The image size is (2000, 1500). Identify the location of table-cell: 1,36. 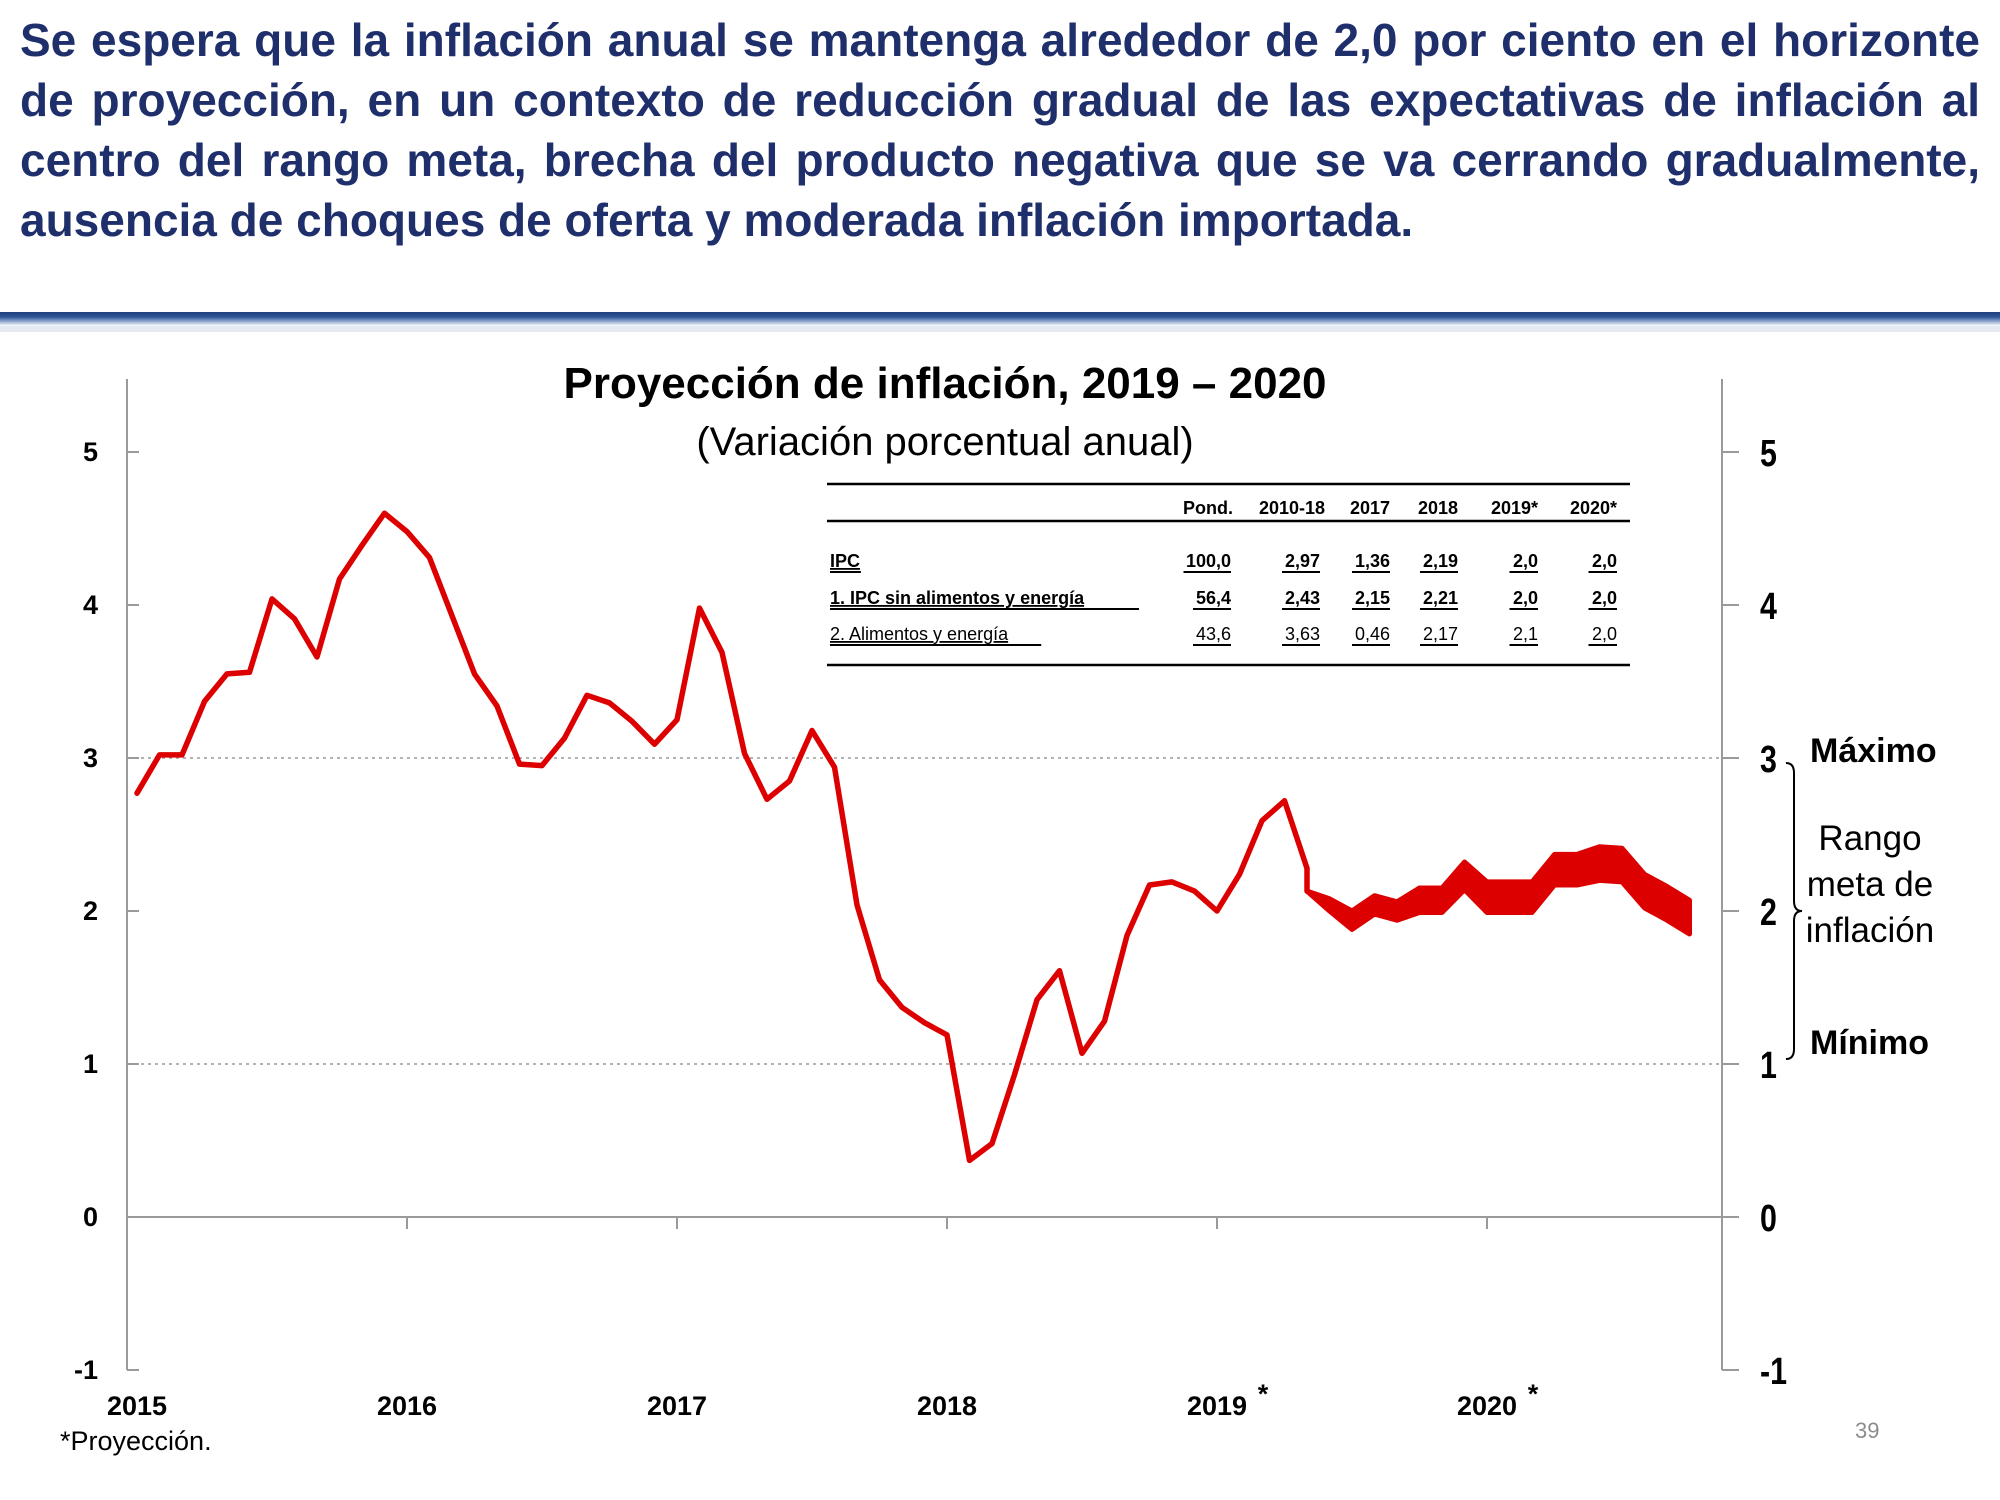
(1372, 561).